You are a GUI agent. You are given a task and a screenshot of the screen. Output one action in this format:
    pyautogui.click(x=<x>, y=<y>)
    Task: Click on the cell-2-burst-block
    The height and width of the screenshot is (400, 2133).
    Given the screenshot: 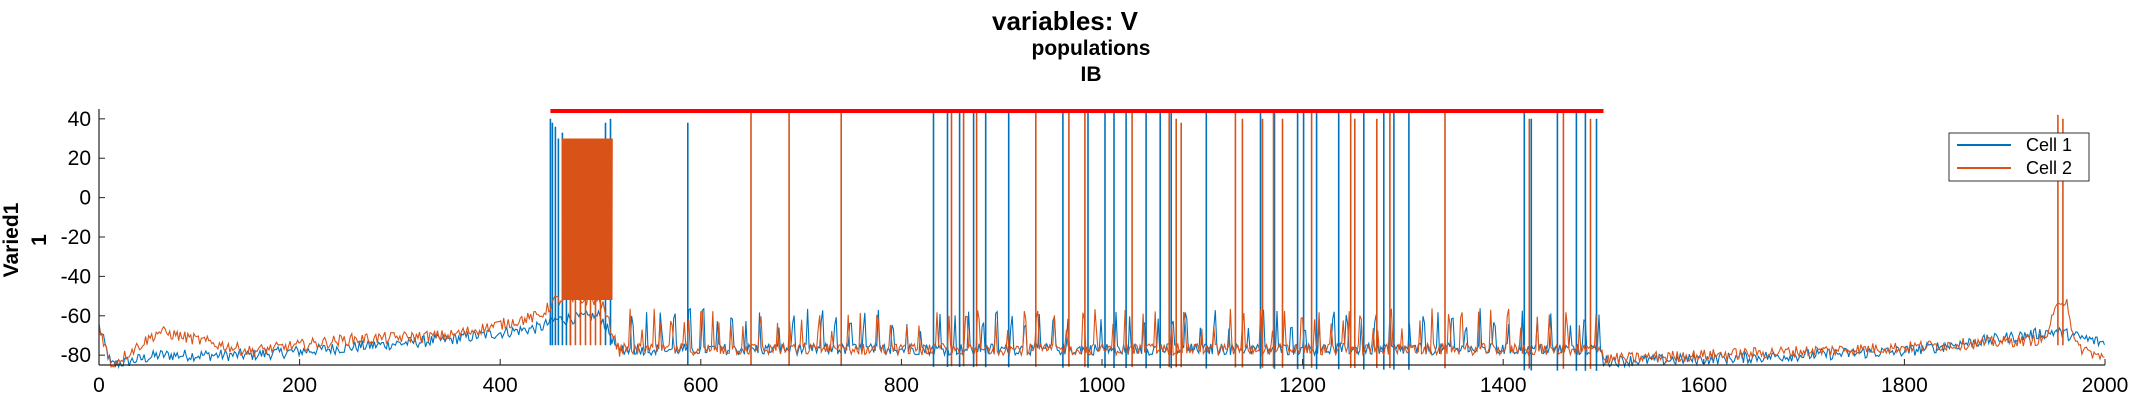 What is the action you would take?
    pyautogui.click(x=587, y=219)
    